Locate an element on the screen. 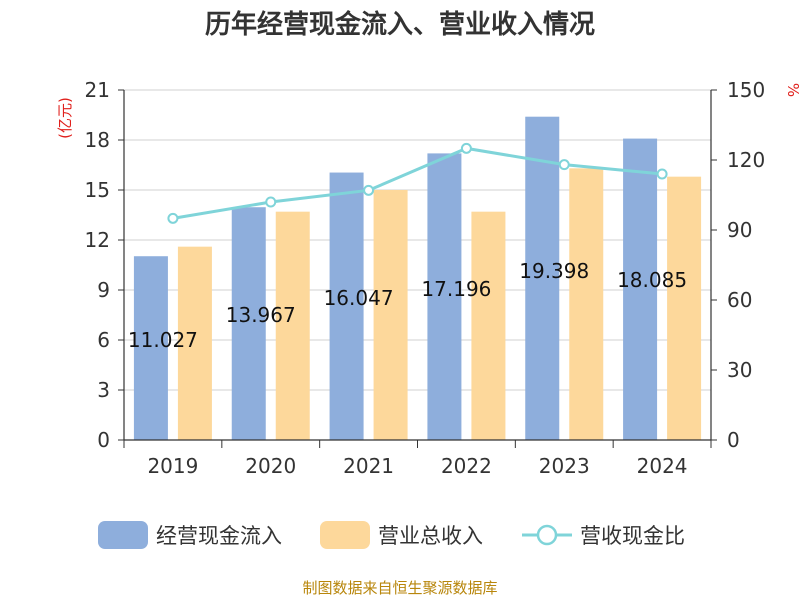  data-label: 19.398 is located at coordinates (554, 271).